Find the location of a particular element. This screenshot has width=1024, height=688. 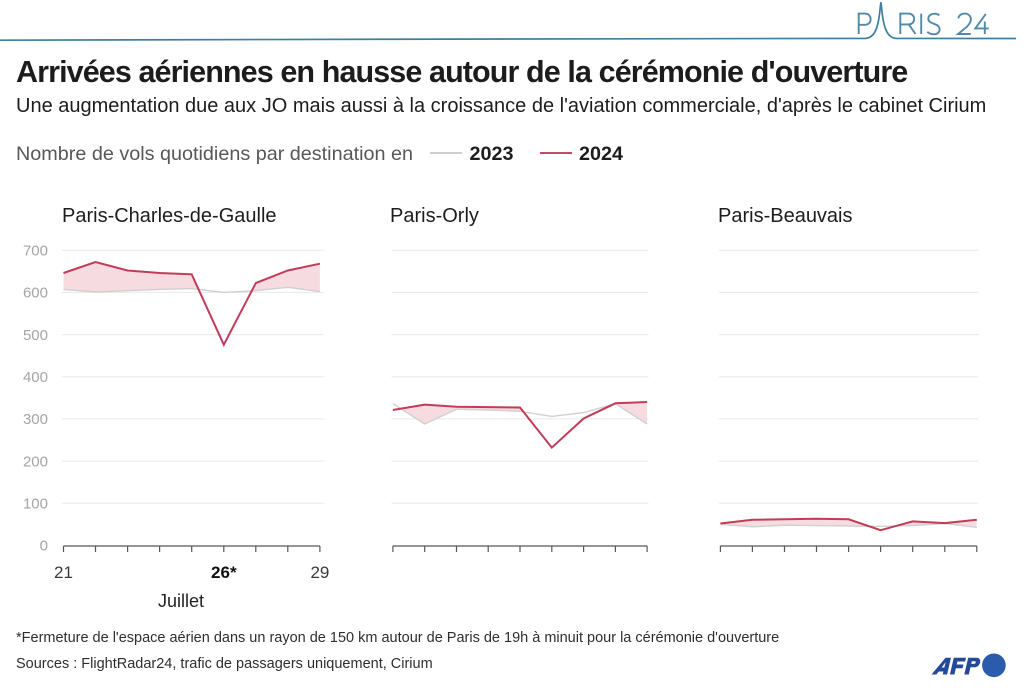

svg-text: Juillet is located at coordinates (181, 601).